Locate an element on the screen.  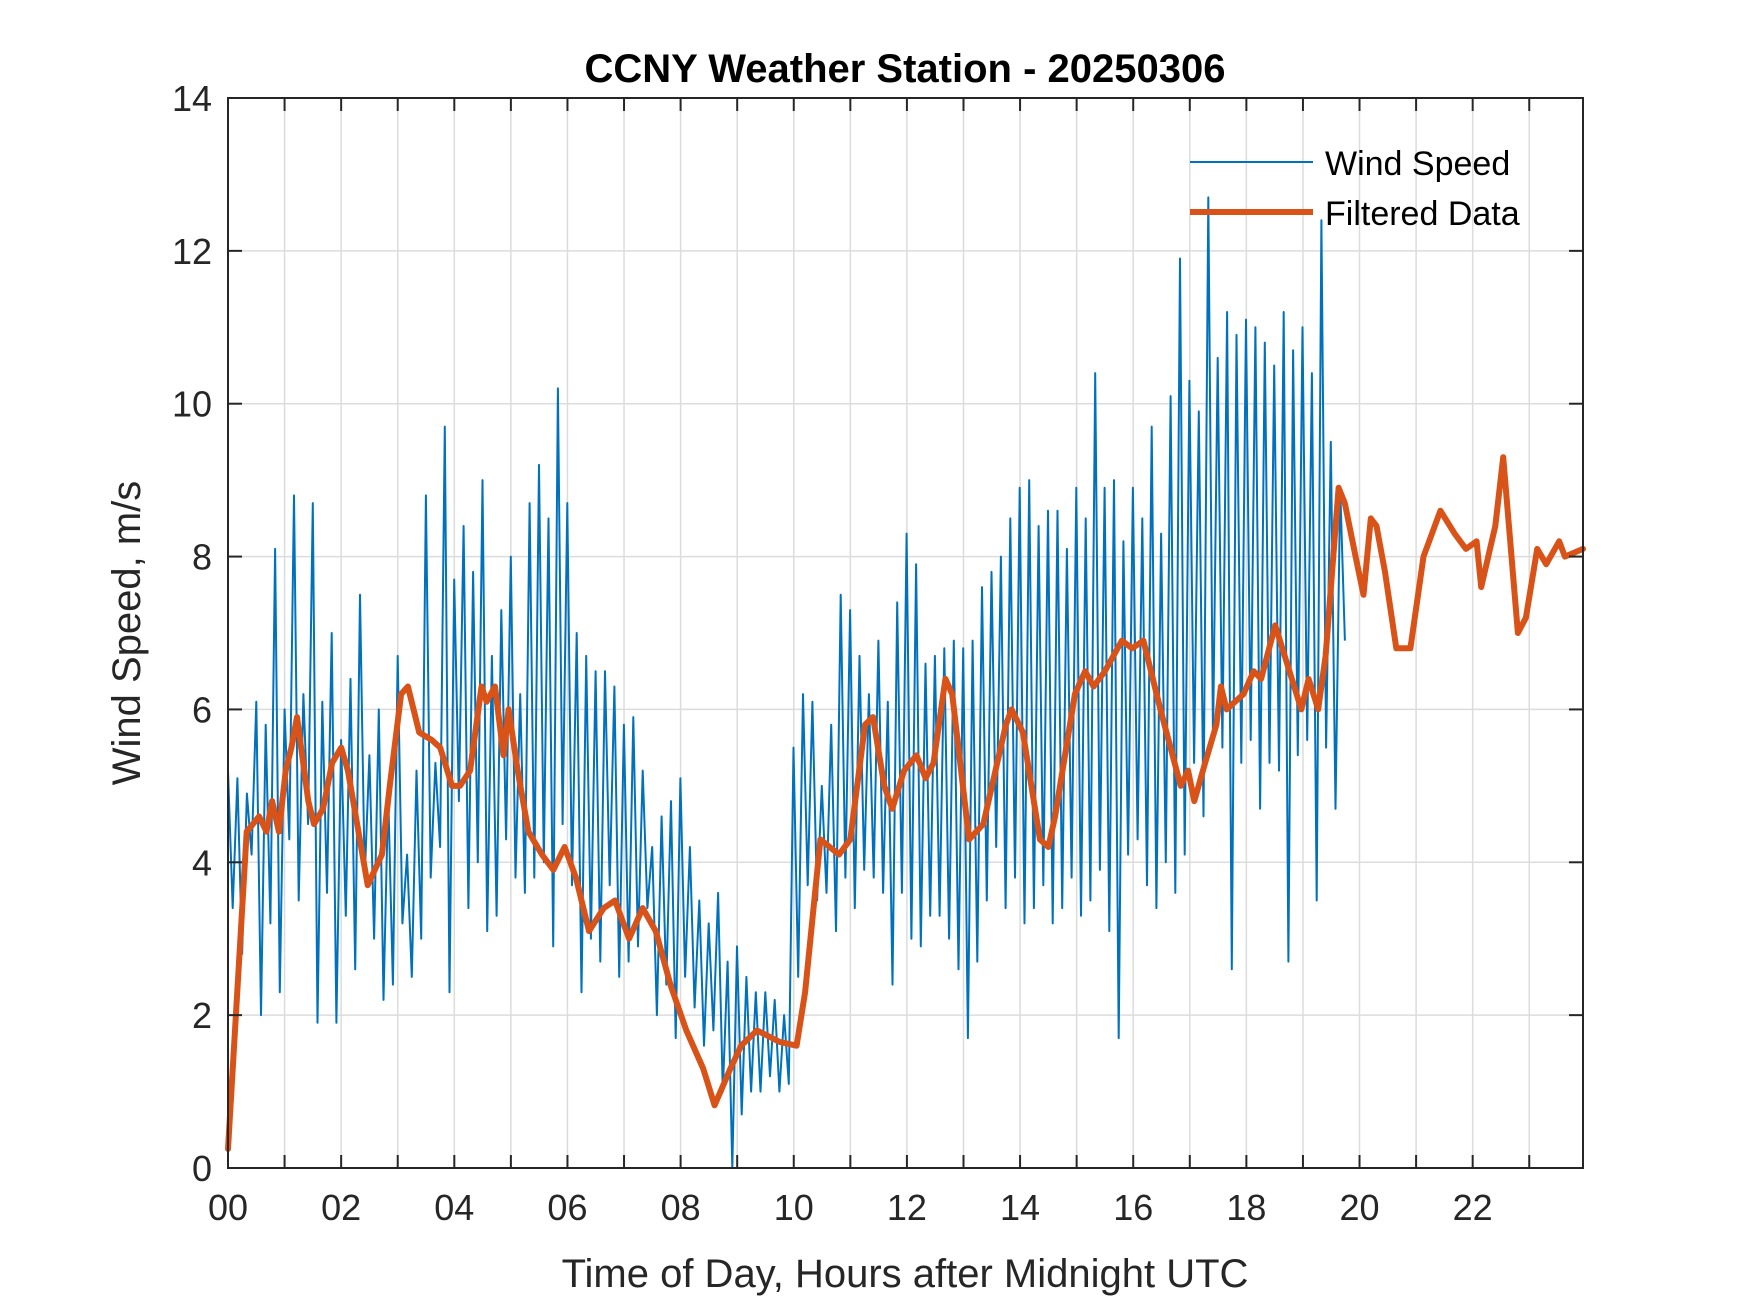
y-axis-label: Wind Speed, m/s is located at coordinates (127, 633).